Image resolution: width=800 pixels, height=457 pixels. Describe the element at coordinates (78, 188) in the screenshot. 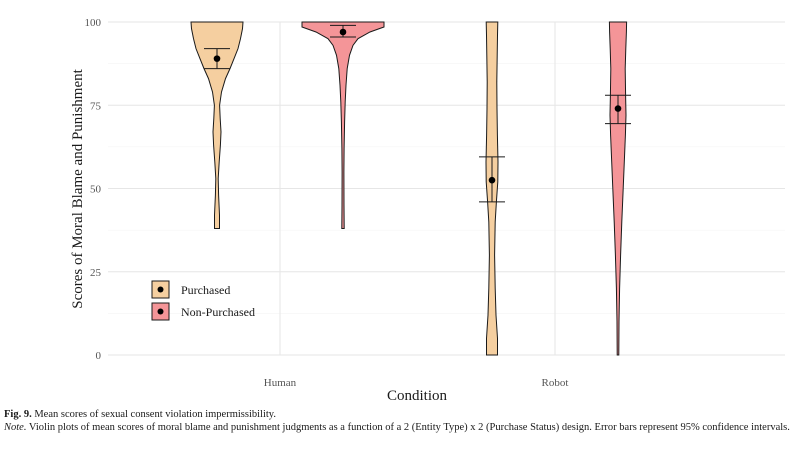

I see `y-axis-title: Scores of Moral Blame and Punishment` at that location.